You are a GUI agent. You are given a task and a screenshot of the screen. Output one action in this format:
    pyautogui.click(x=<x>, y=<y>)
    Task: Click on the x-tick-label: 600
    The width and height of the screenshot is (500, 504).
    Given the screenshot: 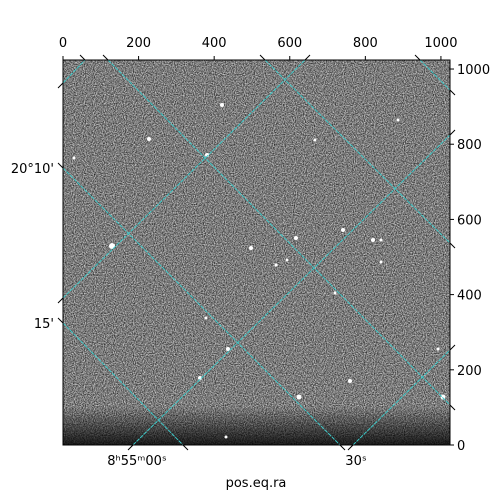 What is the action you would take?
    pyautogui.click(x=289, y=43)
    